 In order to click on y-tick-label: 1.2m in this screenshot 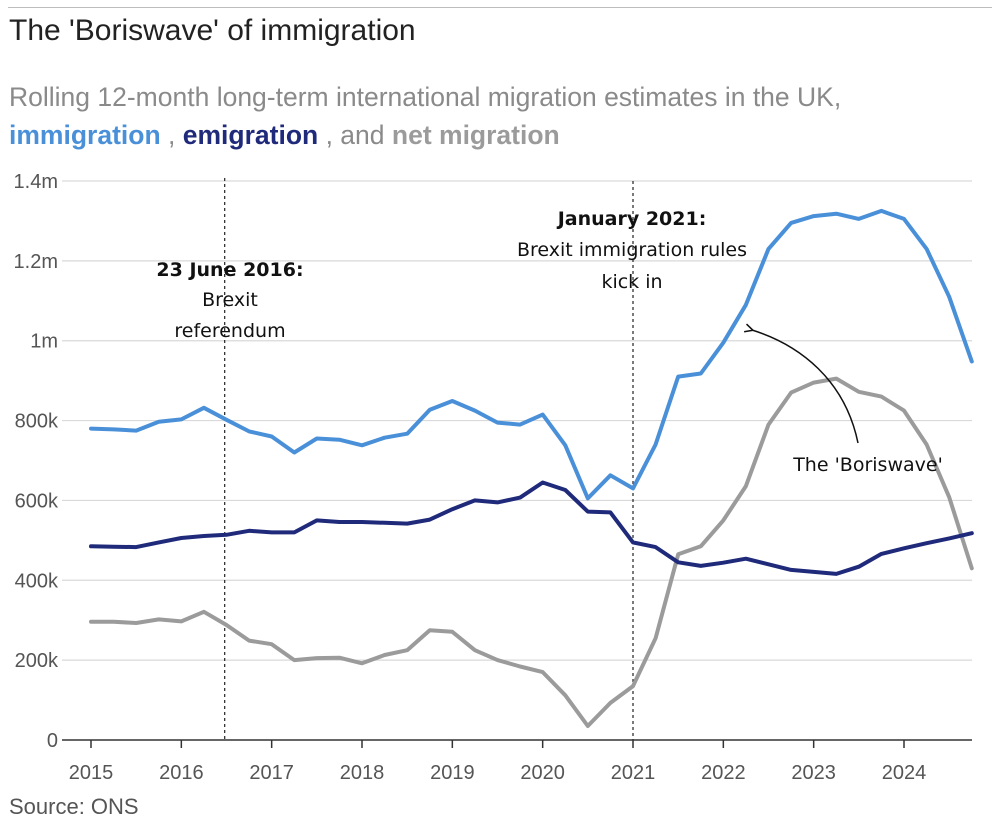, I will do `click(36, 262)`.